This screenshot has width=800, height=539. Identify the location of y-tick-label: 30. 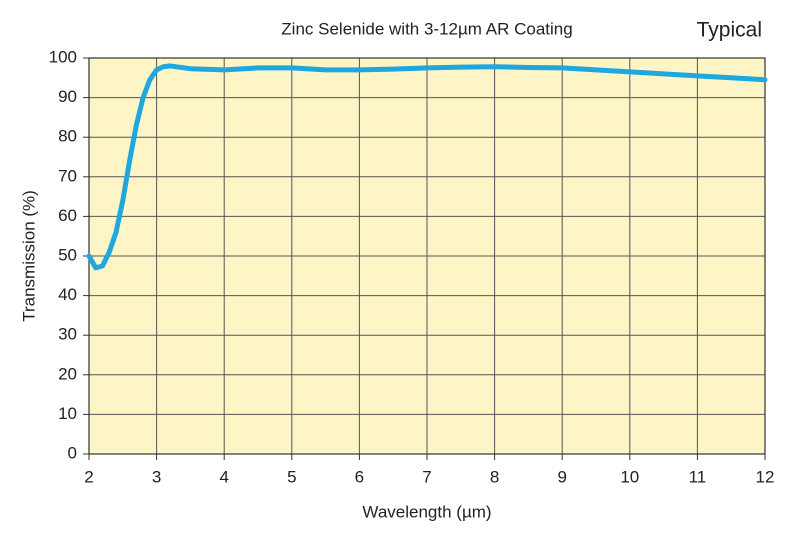
(67, 334).